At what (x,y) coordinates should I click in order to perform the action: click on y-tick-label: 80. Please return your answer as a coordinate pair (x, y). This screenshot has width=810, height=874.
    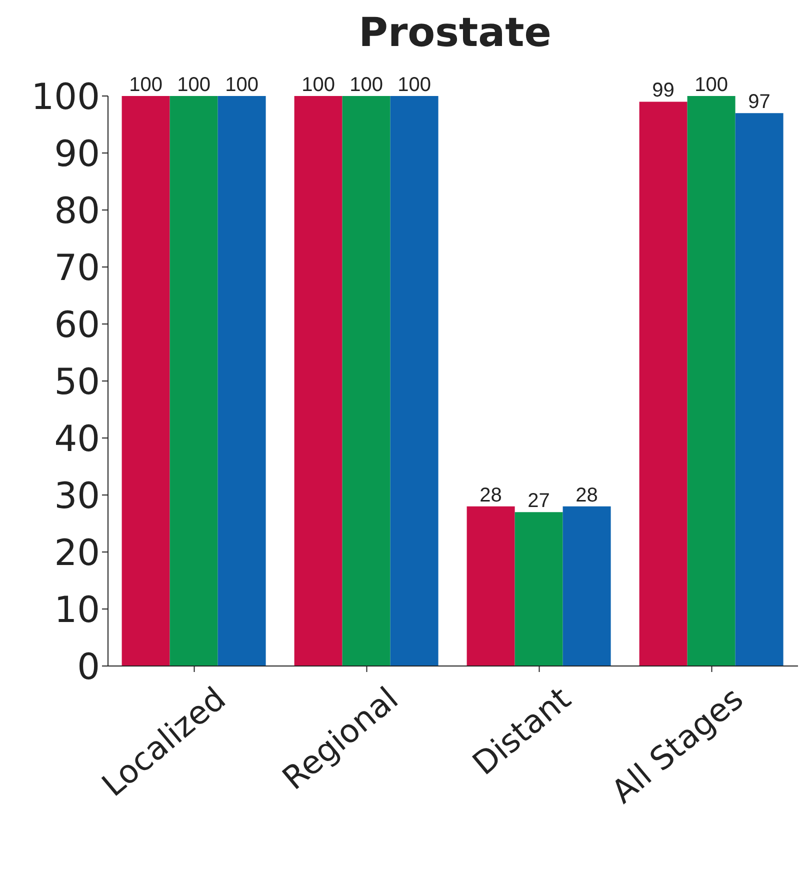
    Looking at the image, I should click on (77, 211).